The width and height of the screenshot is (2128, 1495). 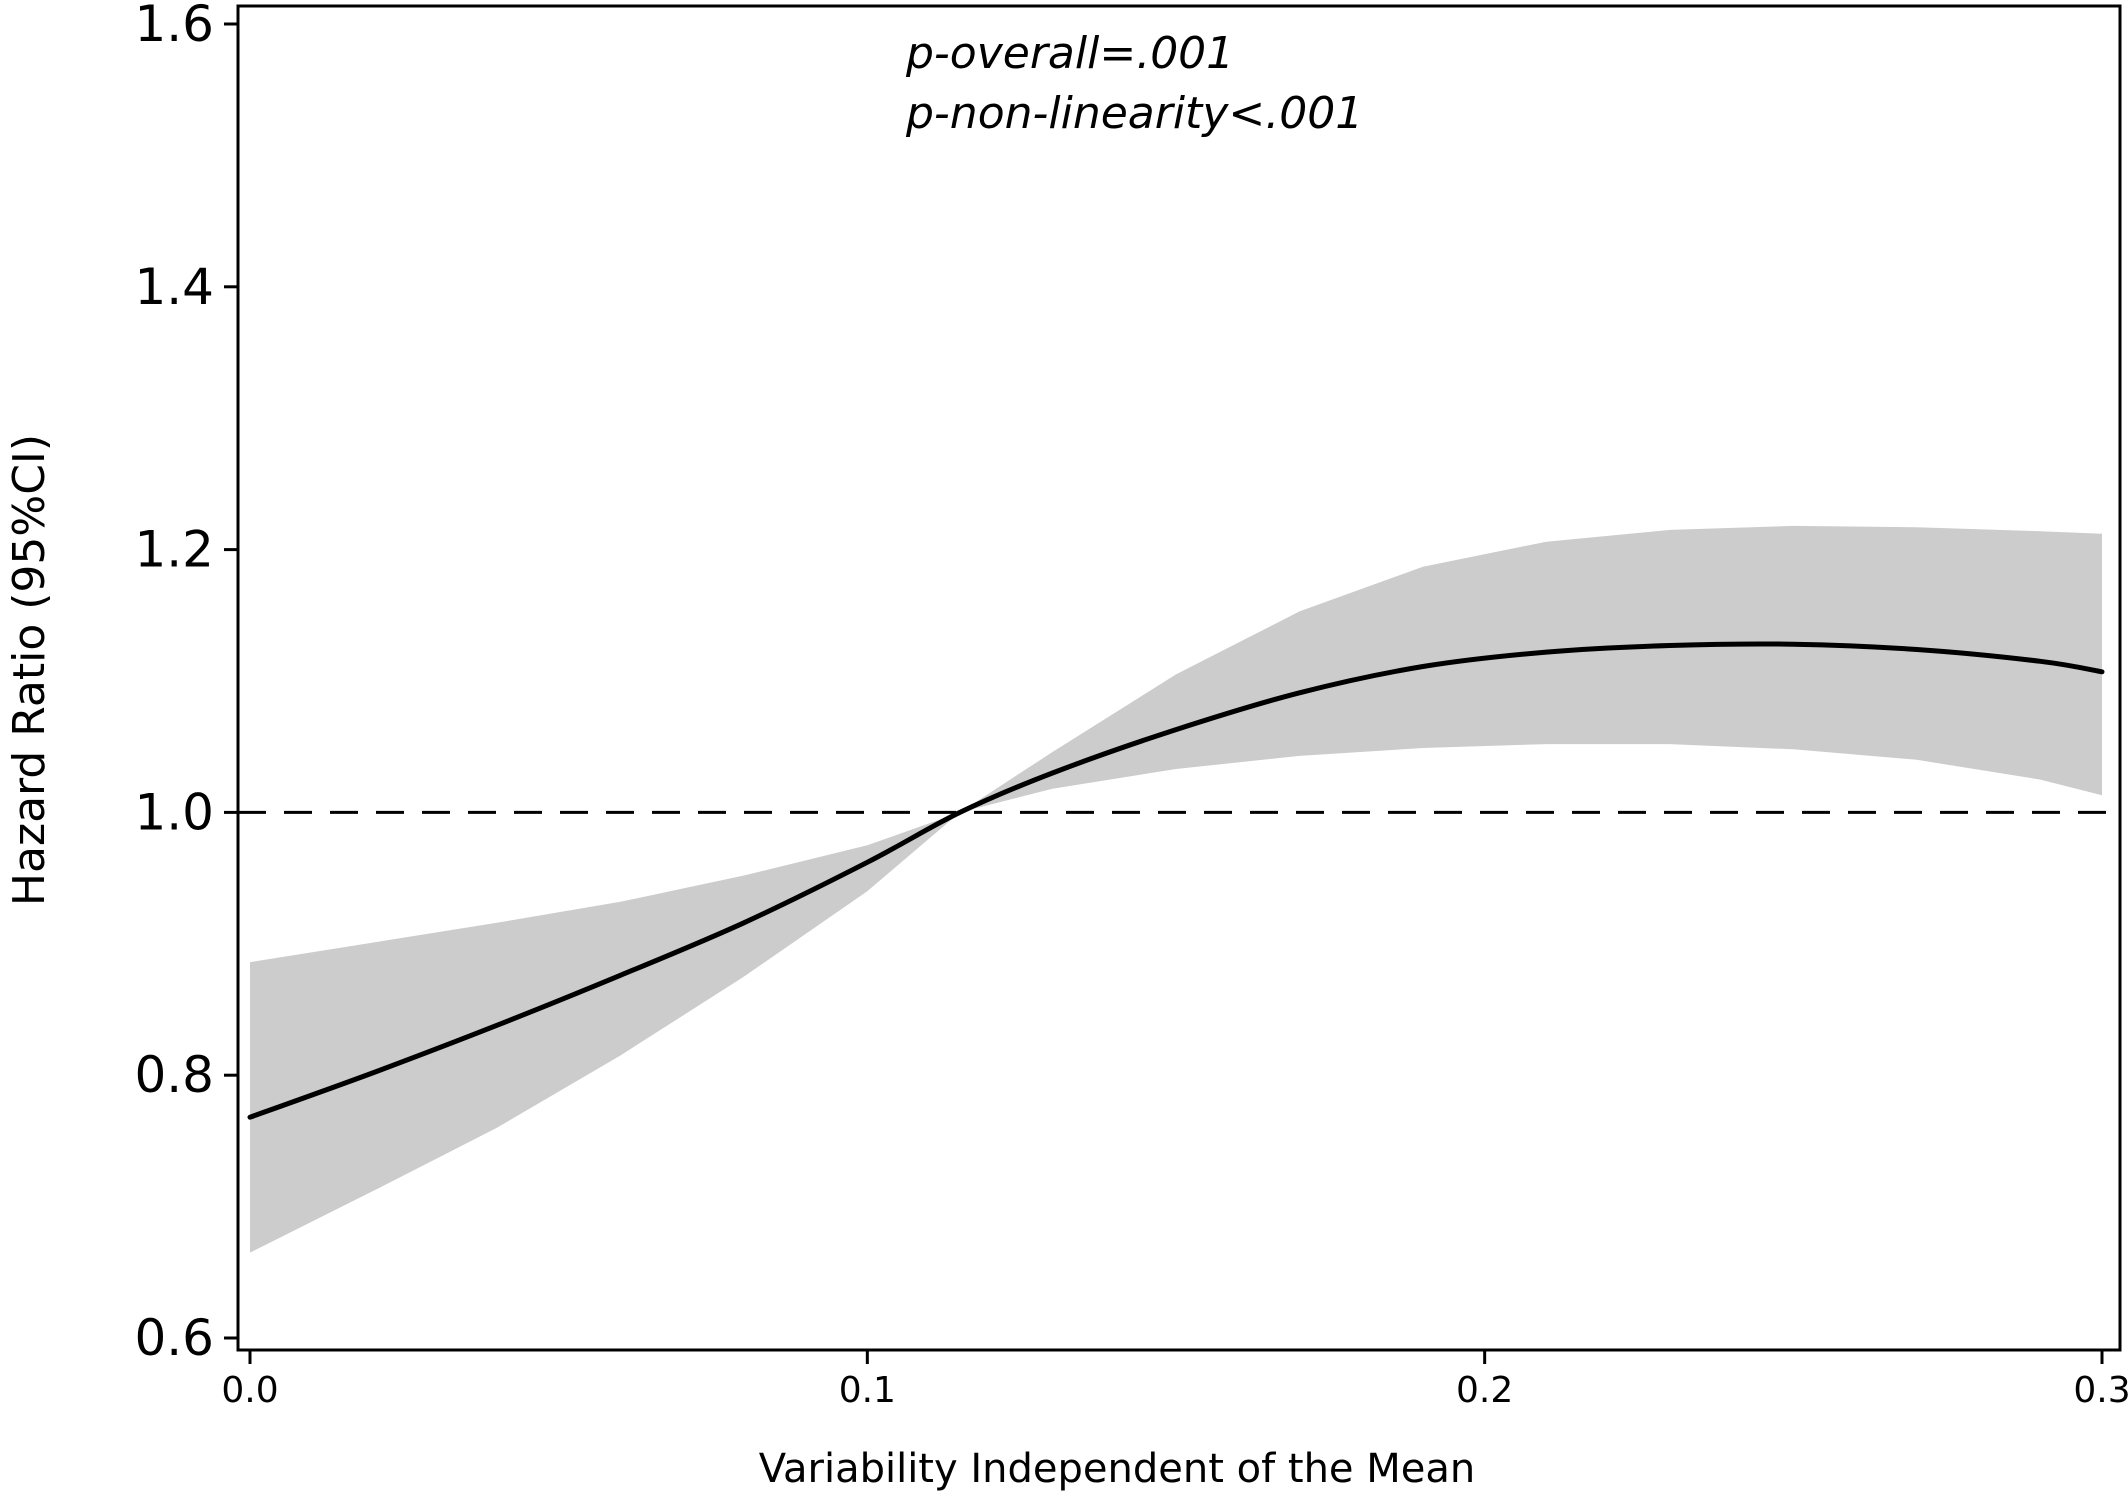 I want to click on x-tick-label: 0.3, so click(x=2100, y=1390).